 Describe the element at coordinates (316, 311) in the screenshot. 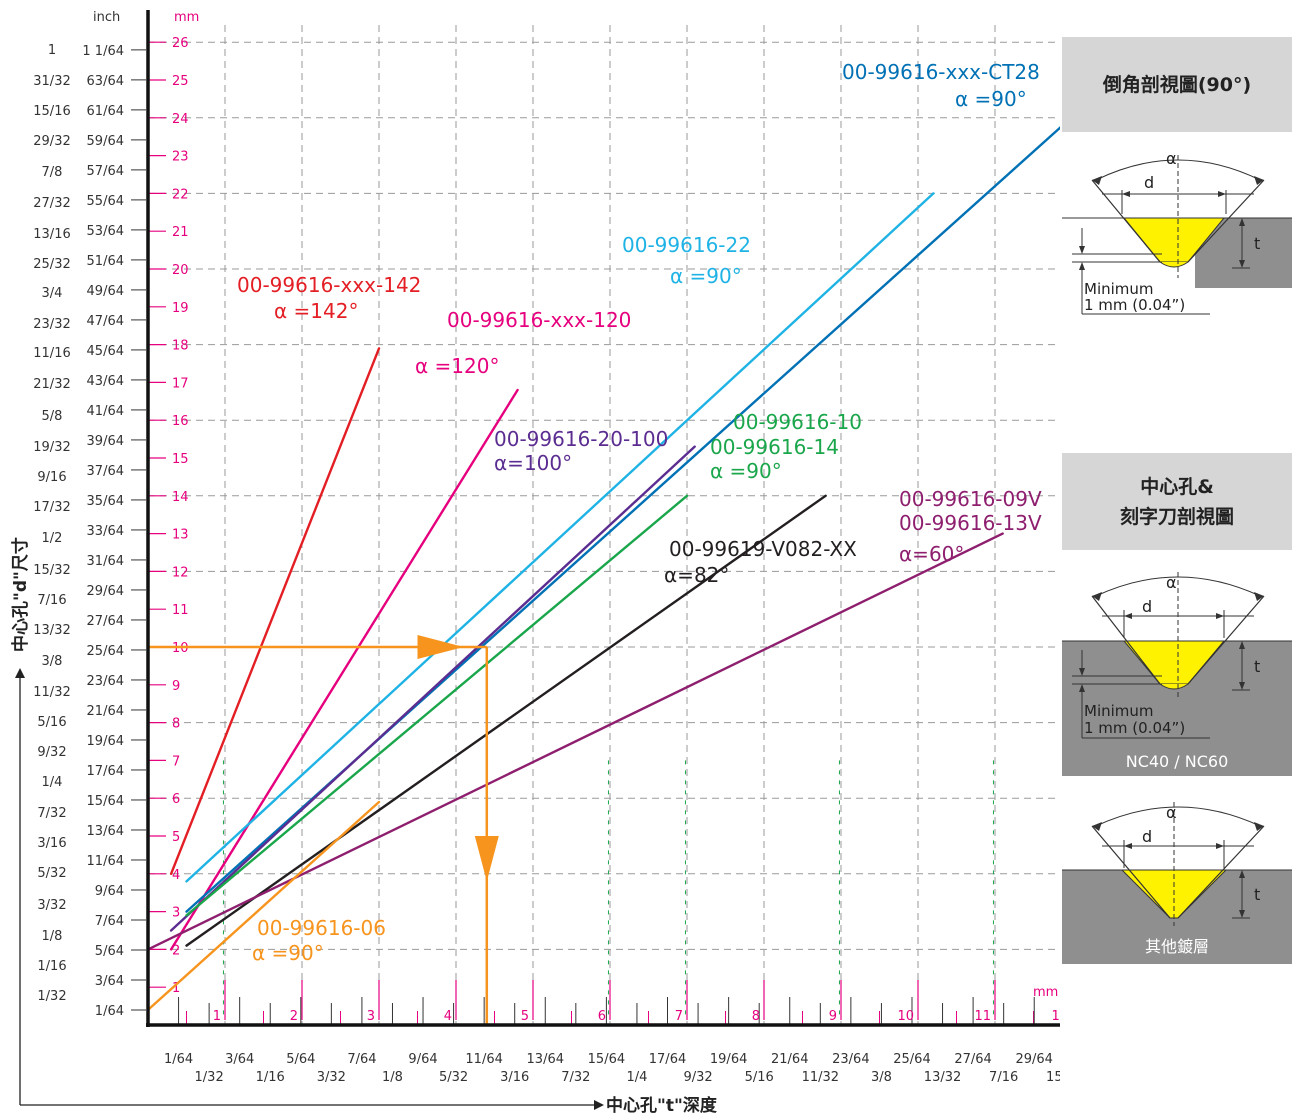

I see `label-142-alpha: α =142°` at that location.